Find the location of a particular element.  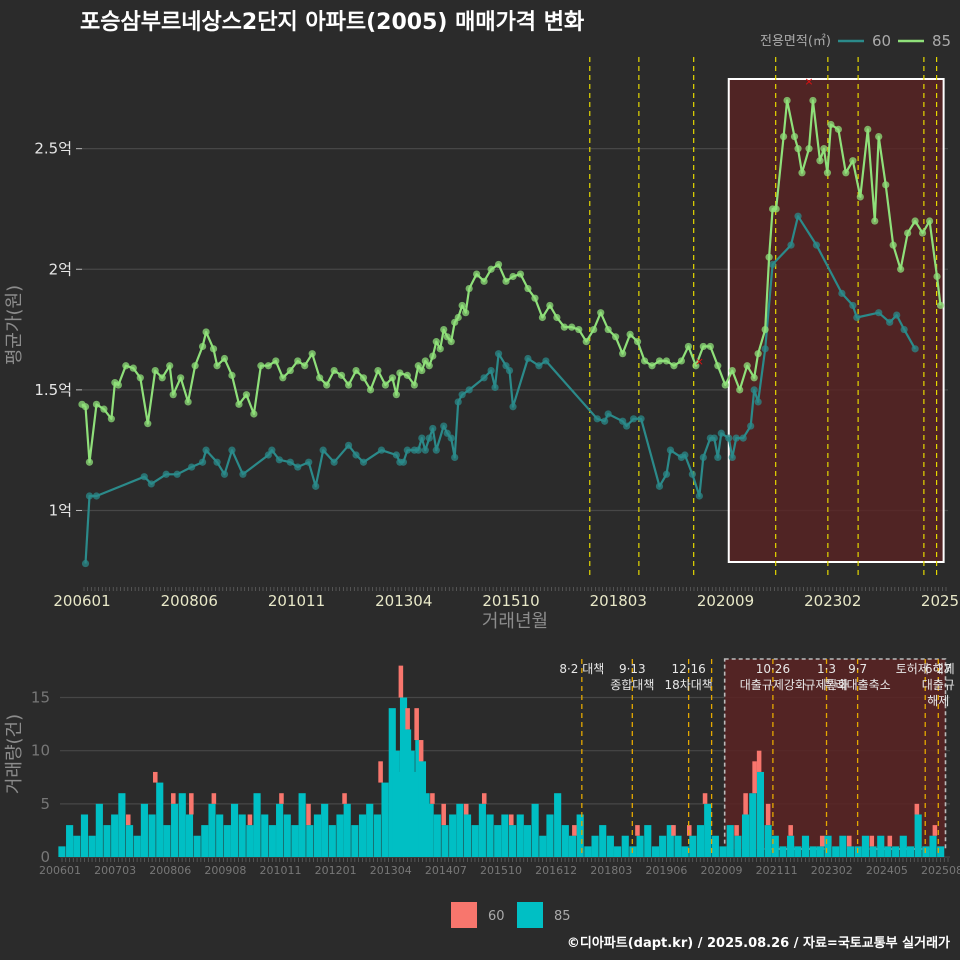

policy-label: 대출규 is located at coordinates (938, 685).